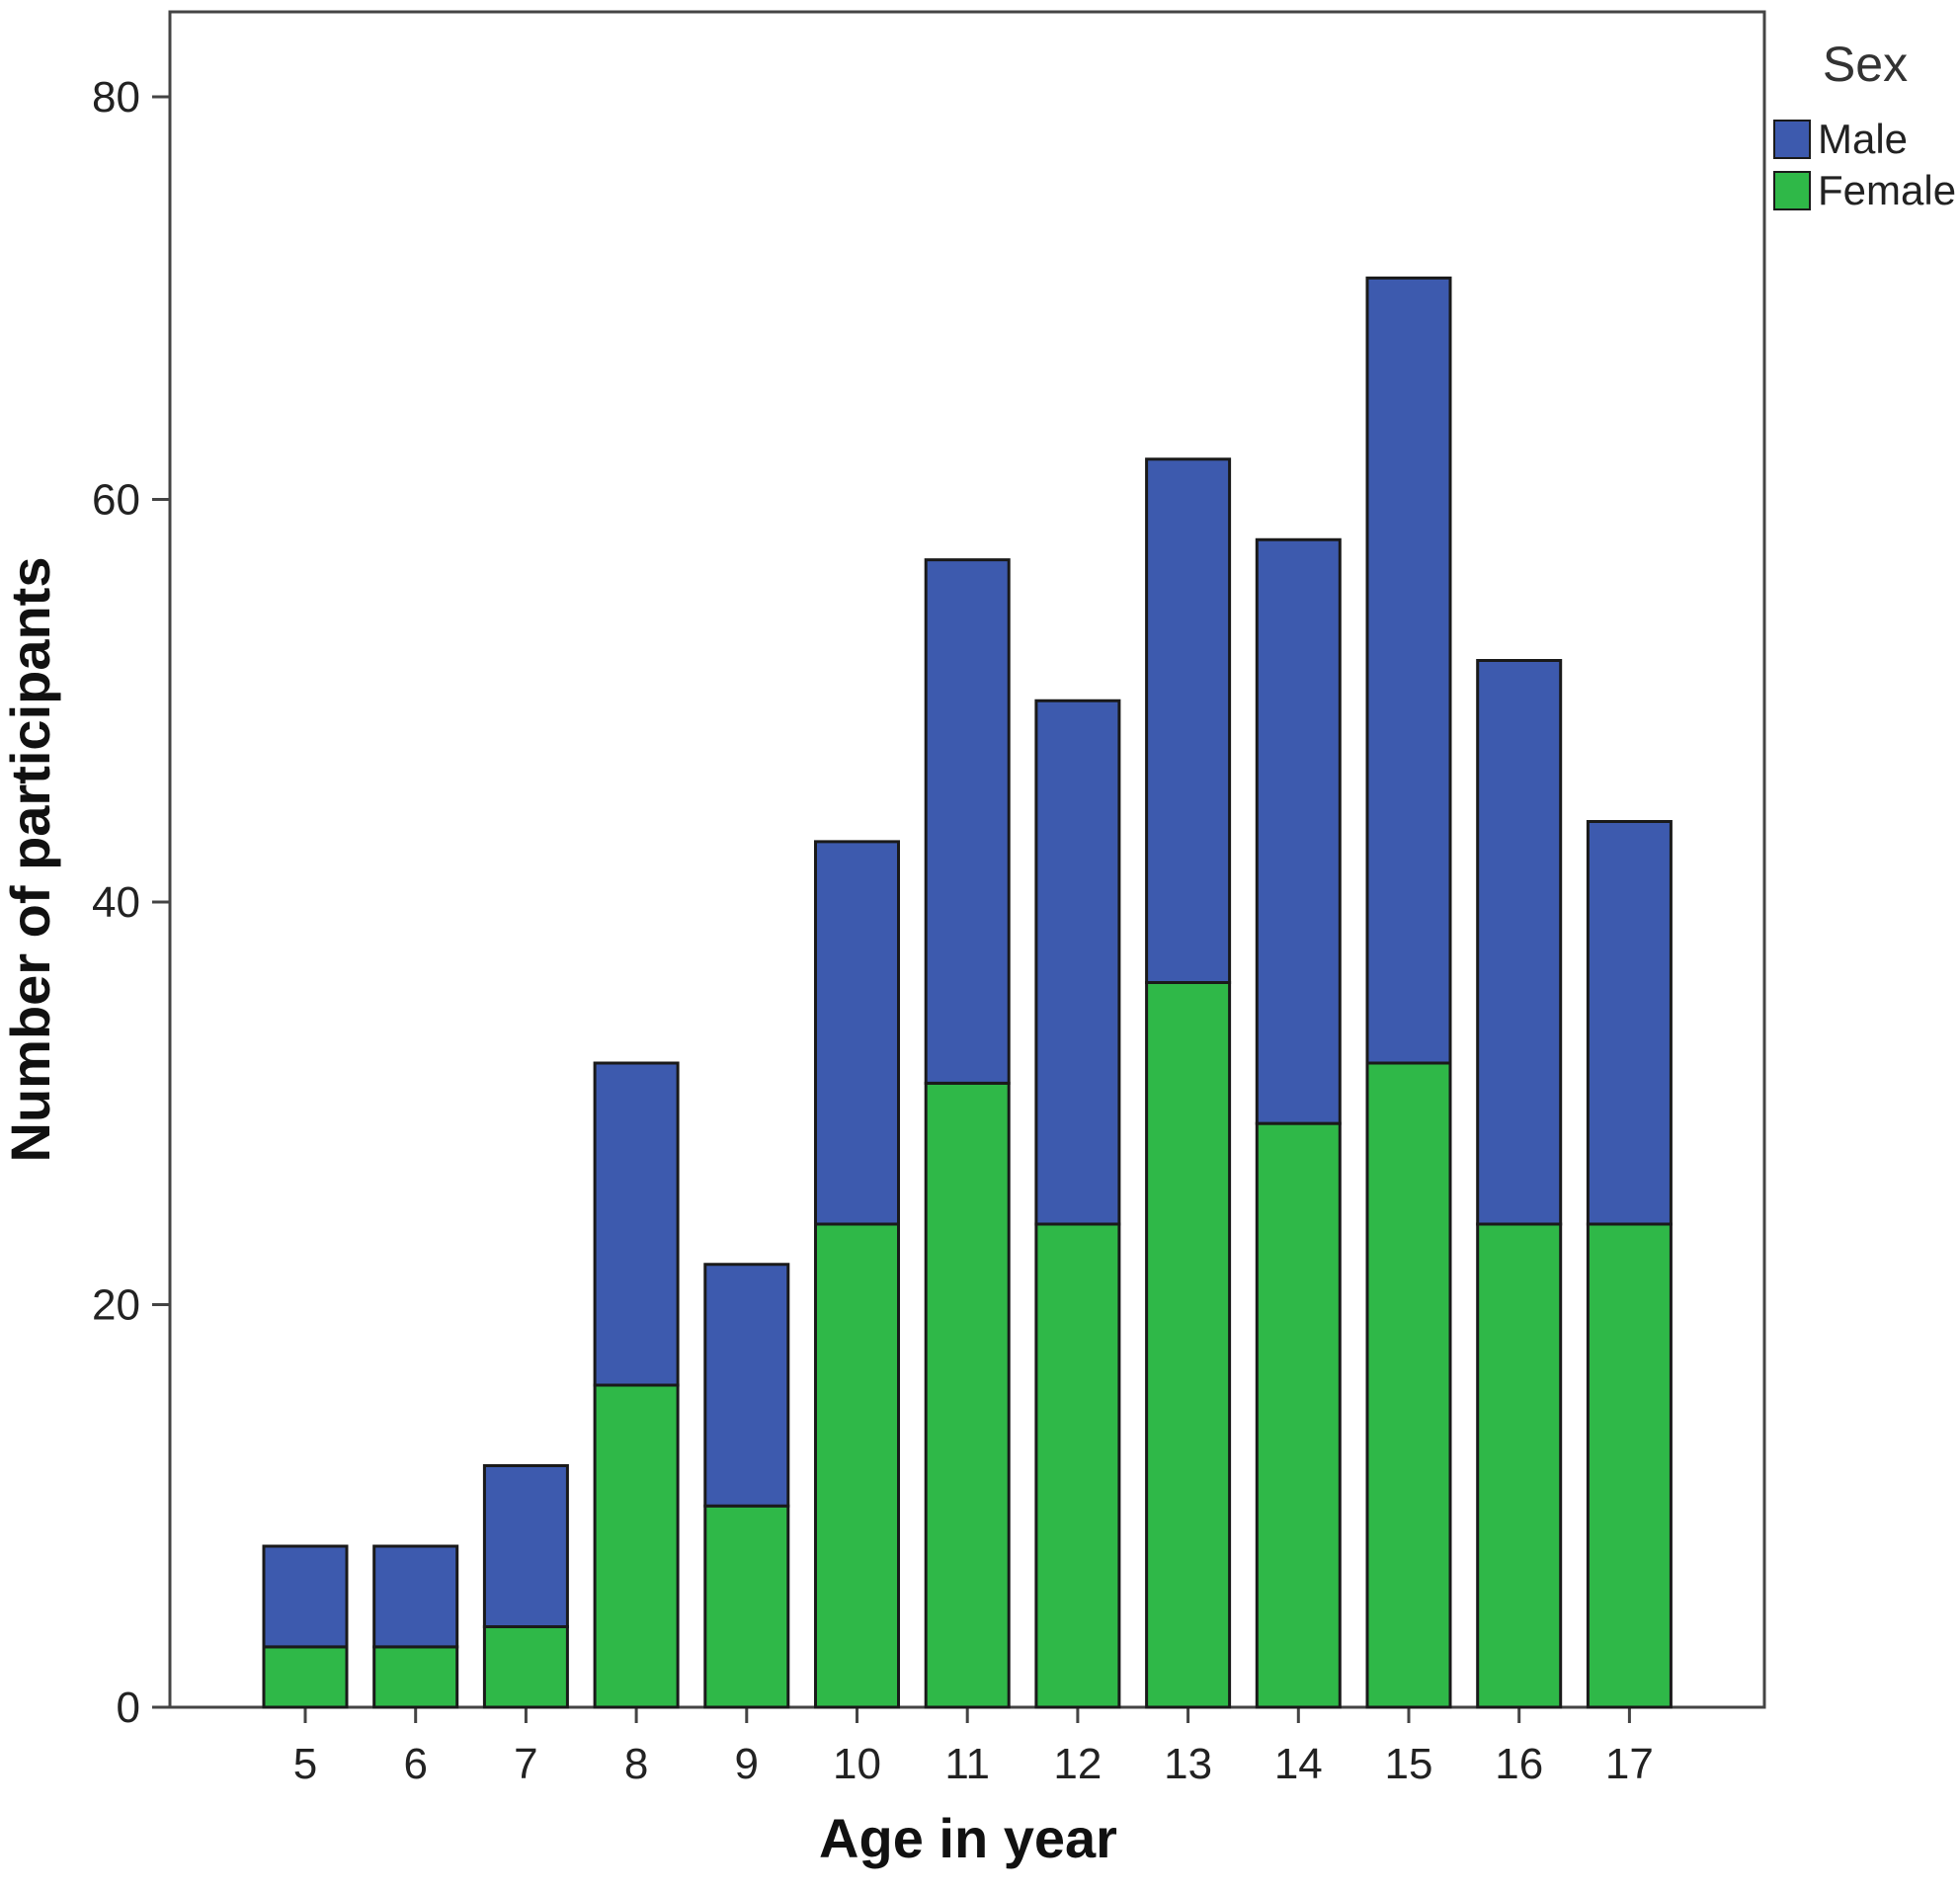 The width and height of the screenshot is (1960, 1891). I want to click on x-tick-label: 14, so click(1298, 1764).